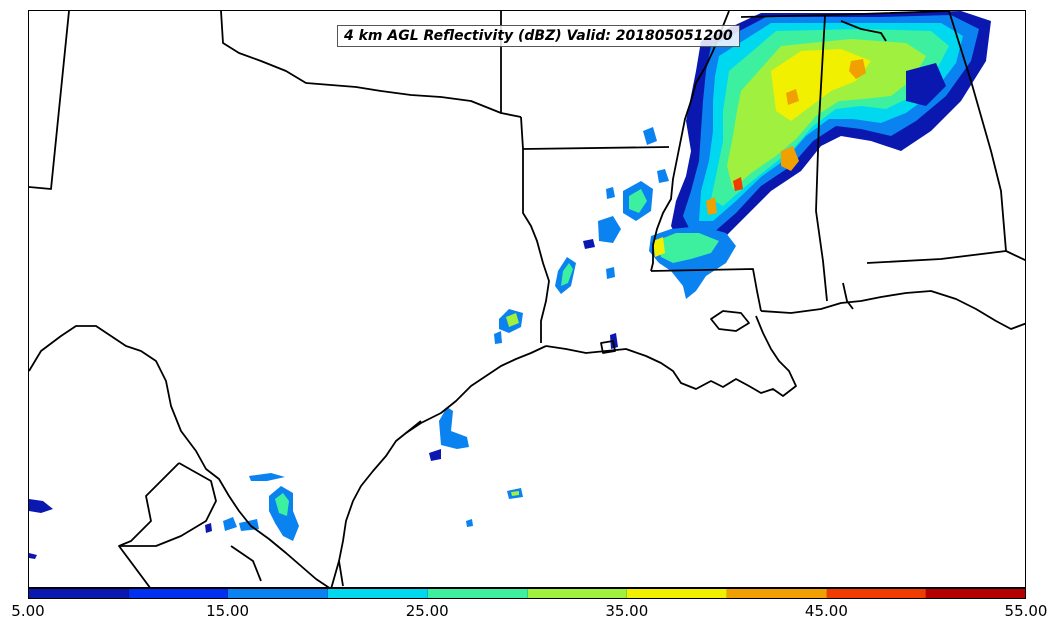 The height and width of the screenshot is (633, 1060). What do you see at coordinates (857, 69) in the screenshot?
I see `echo-core-45b` at bounding box center [857, 69].